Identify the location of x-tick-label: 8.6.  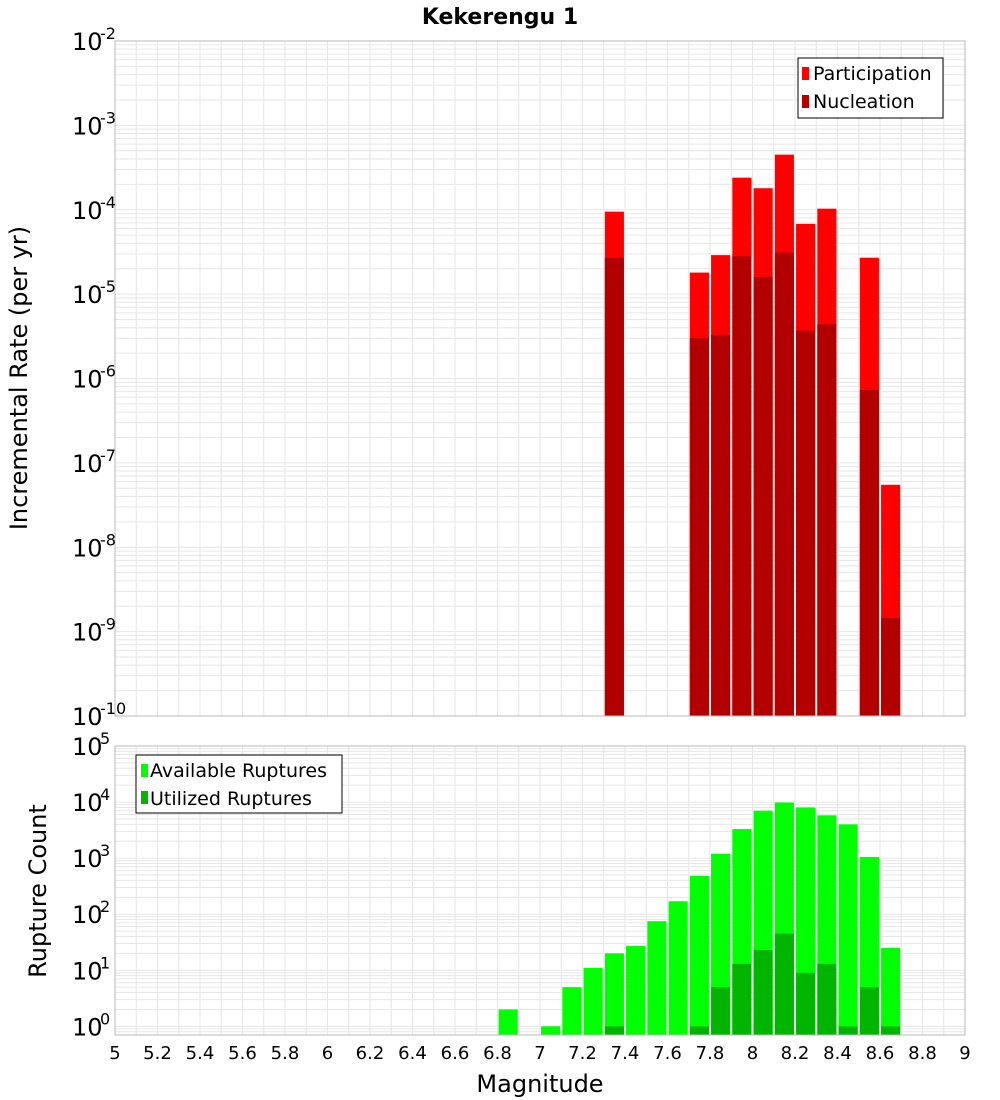
(880, 1053).